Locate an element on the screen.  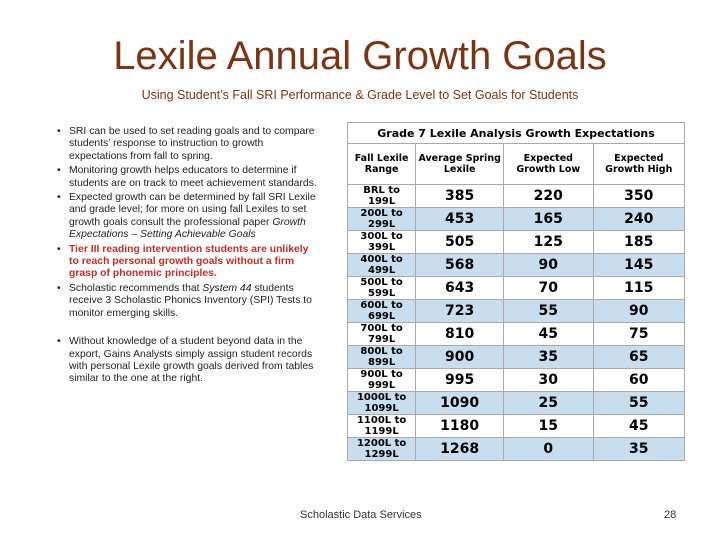
column-header: Expected Growth Low is located at coordinates (548, 164).